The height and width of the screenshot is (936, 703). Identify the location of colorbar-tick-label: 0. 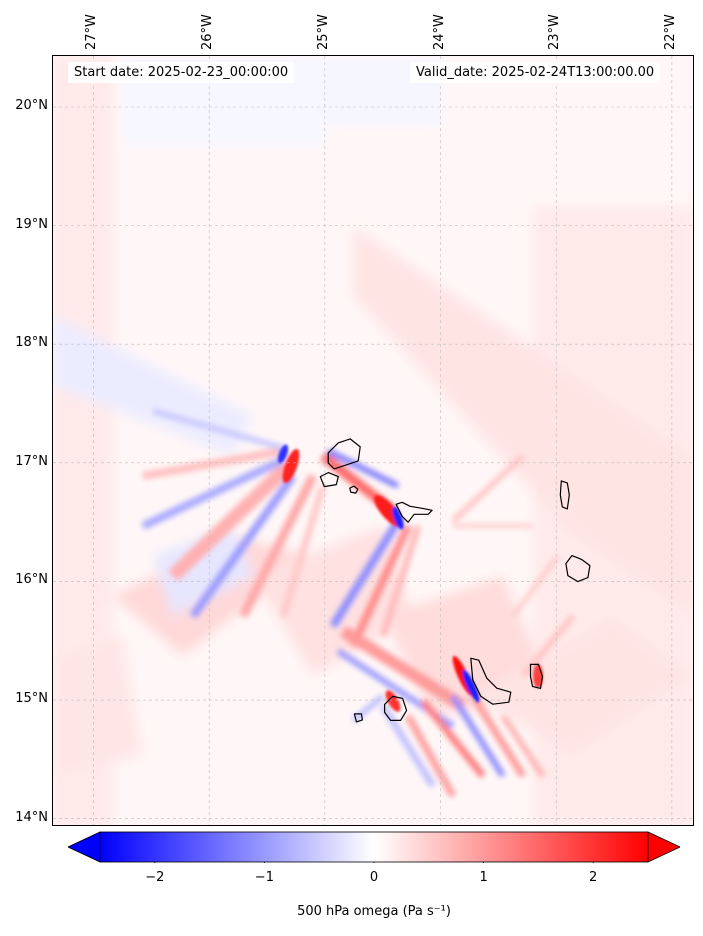
(374, 877).